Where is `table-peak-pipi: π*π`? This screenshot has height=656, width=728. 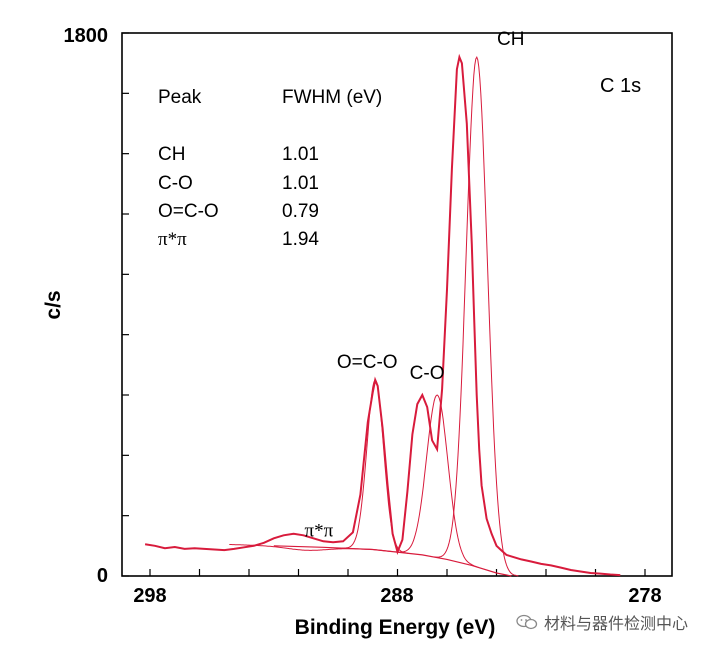
table-peak-pipi: π*π is located at coordinates (172, 239).